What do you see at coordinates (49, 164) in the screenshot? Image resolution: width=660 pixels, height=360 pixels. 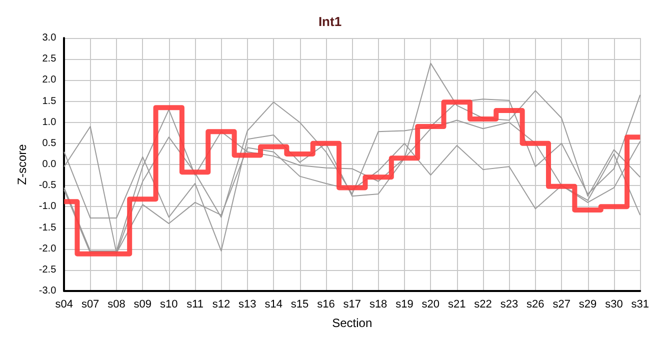 I see `y-tick-label: 0.0` at bounding box center [49, 164].